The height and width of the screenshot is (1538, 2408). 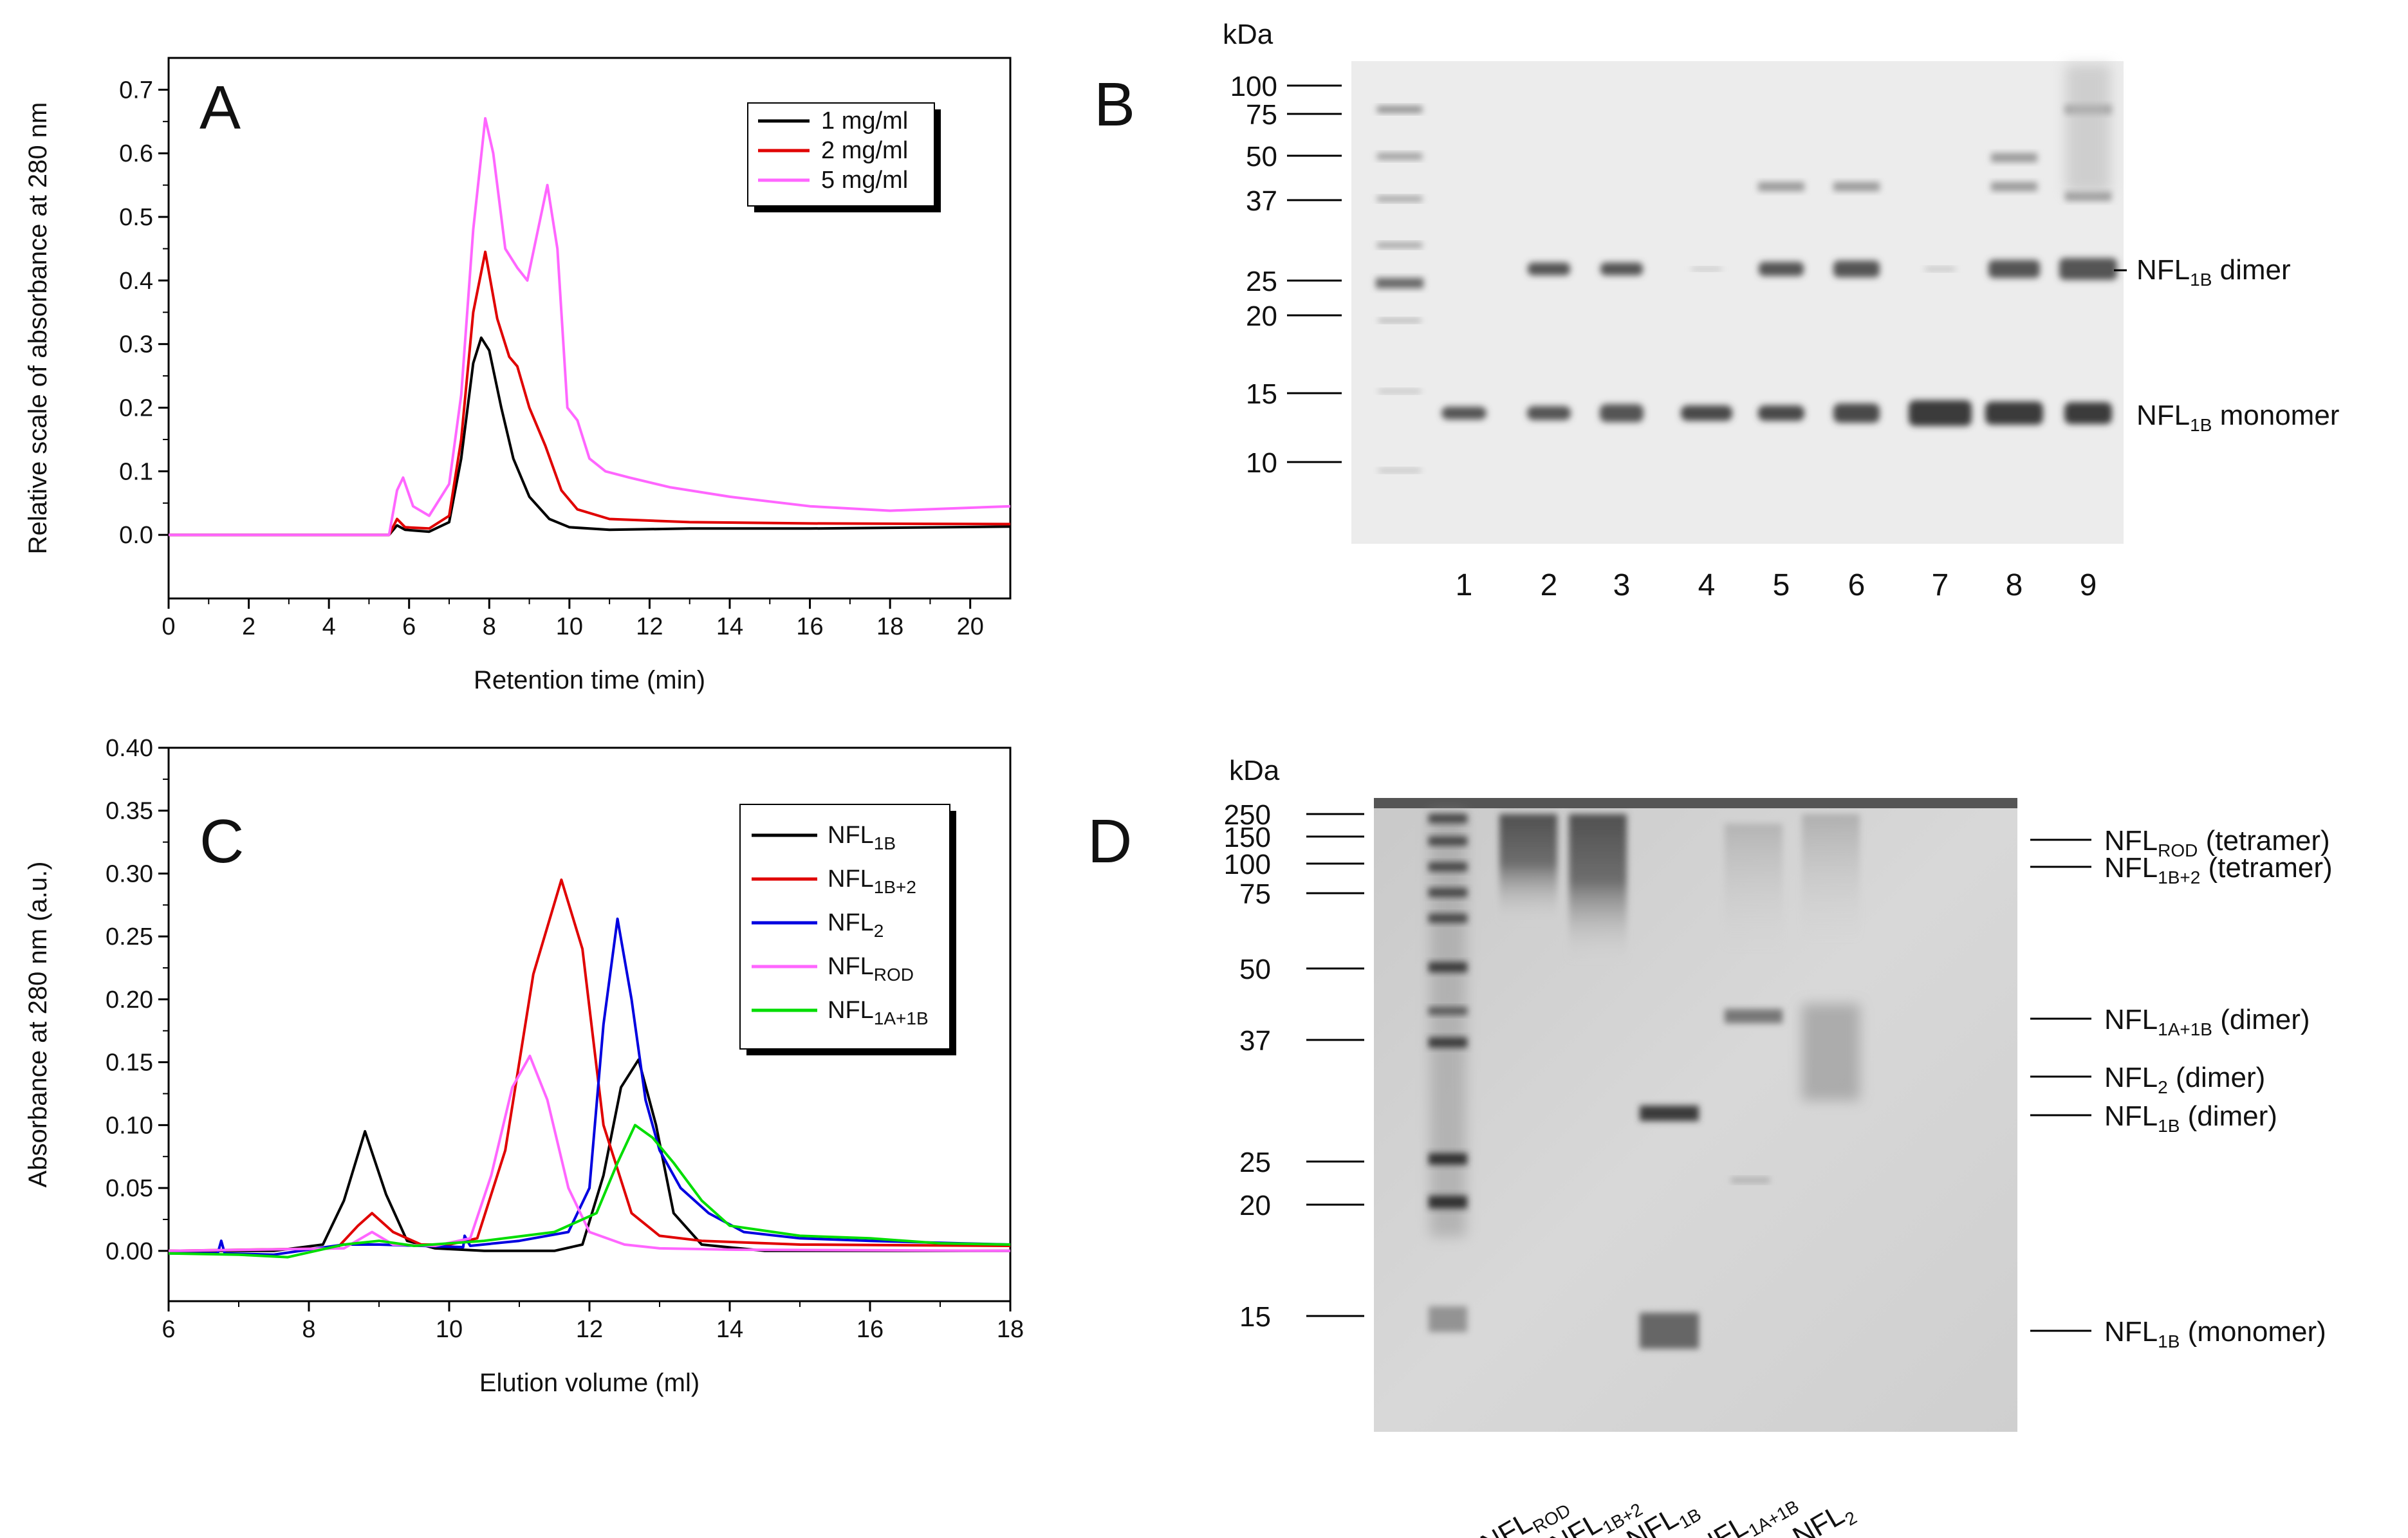 What do you see at coordinates (1824, 1516) in the screenshot?
I see `lane-label-text: NFL2` at bounding box center [1824, 1516].